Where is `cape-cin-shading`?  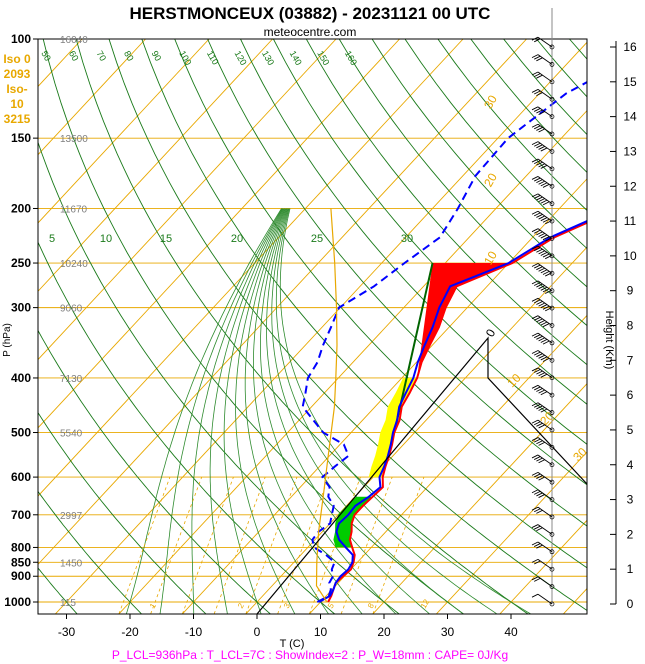
cape-cin-shading is located at coordinates (423, 405).